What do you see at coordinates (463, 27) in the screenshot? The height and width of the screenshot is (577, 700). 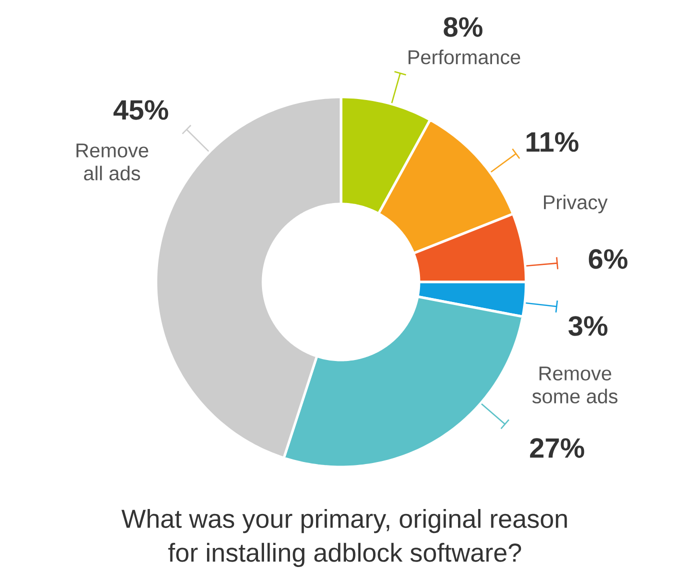 I see `data-label: 8%` at bounding box center [463, 27].